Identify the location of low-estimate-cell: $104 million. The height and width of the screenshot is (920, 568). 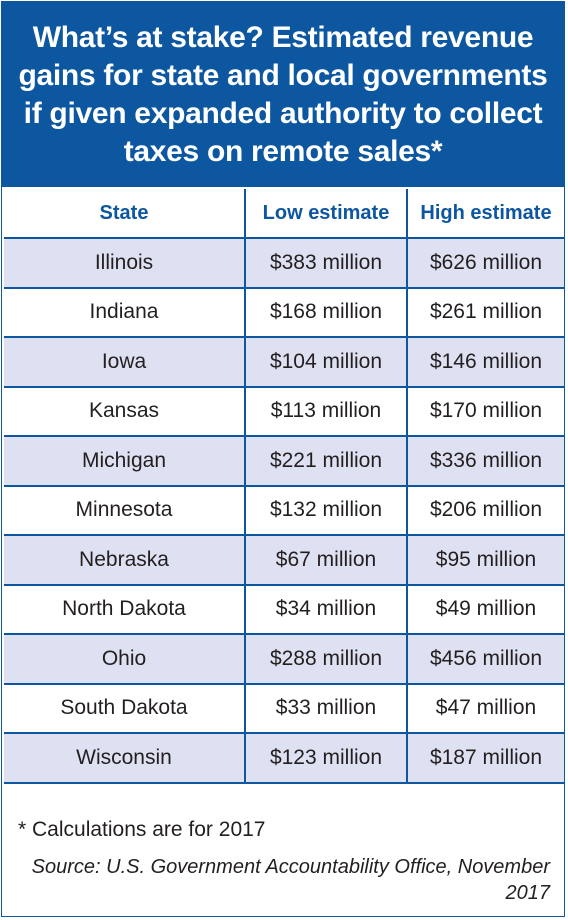
(326, 362).